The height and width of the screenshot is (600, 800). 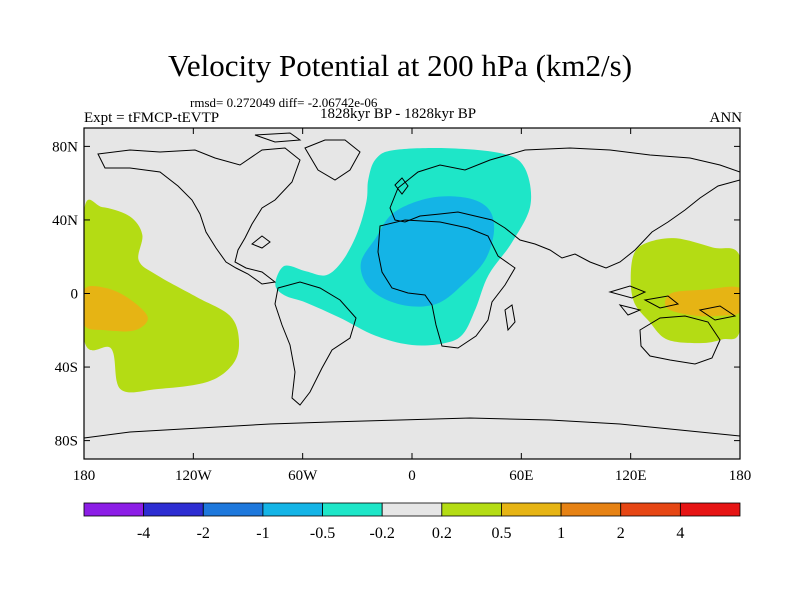 I want to click on colorbar-label: 4, so click(x=680, y=533).